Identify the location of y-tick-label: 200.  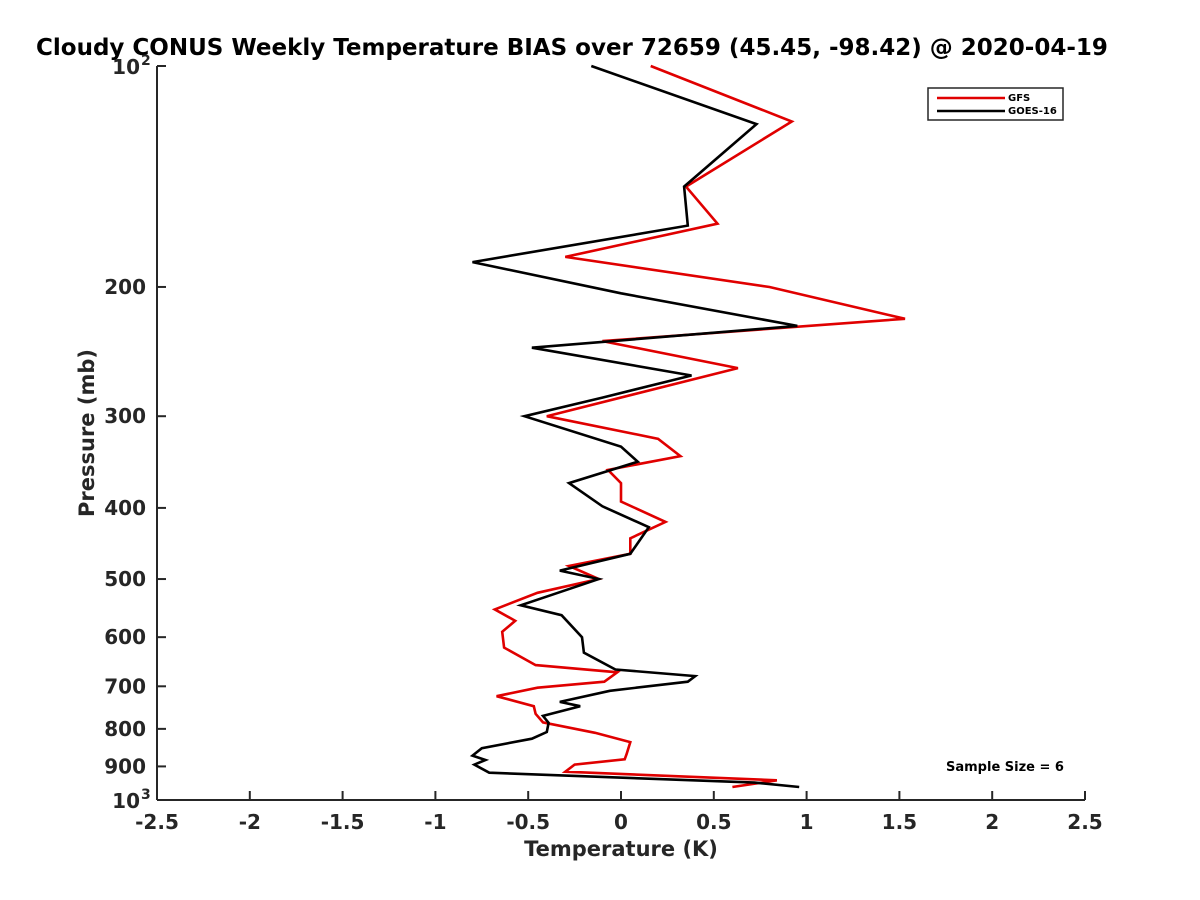
(125, 287).